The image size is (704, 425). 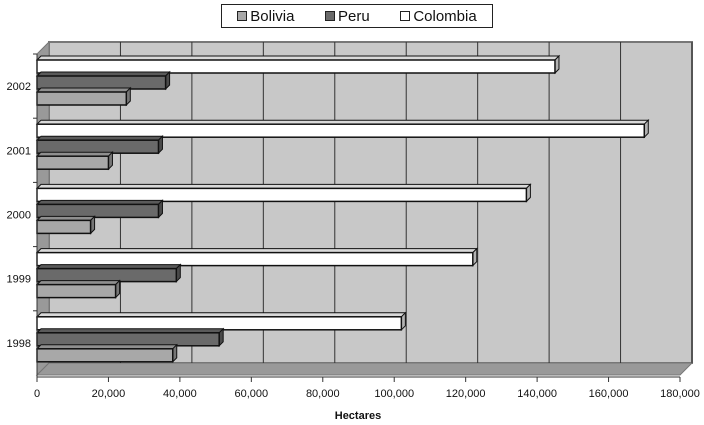 I want to click on bar-peru-2001, so click(x=99, y=144).